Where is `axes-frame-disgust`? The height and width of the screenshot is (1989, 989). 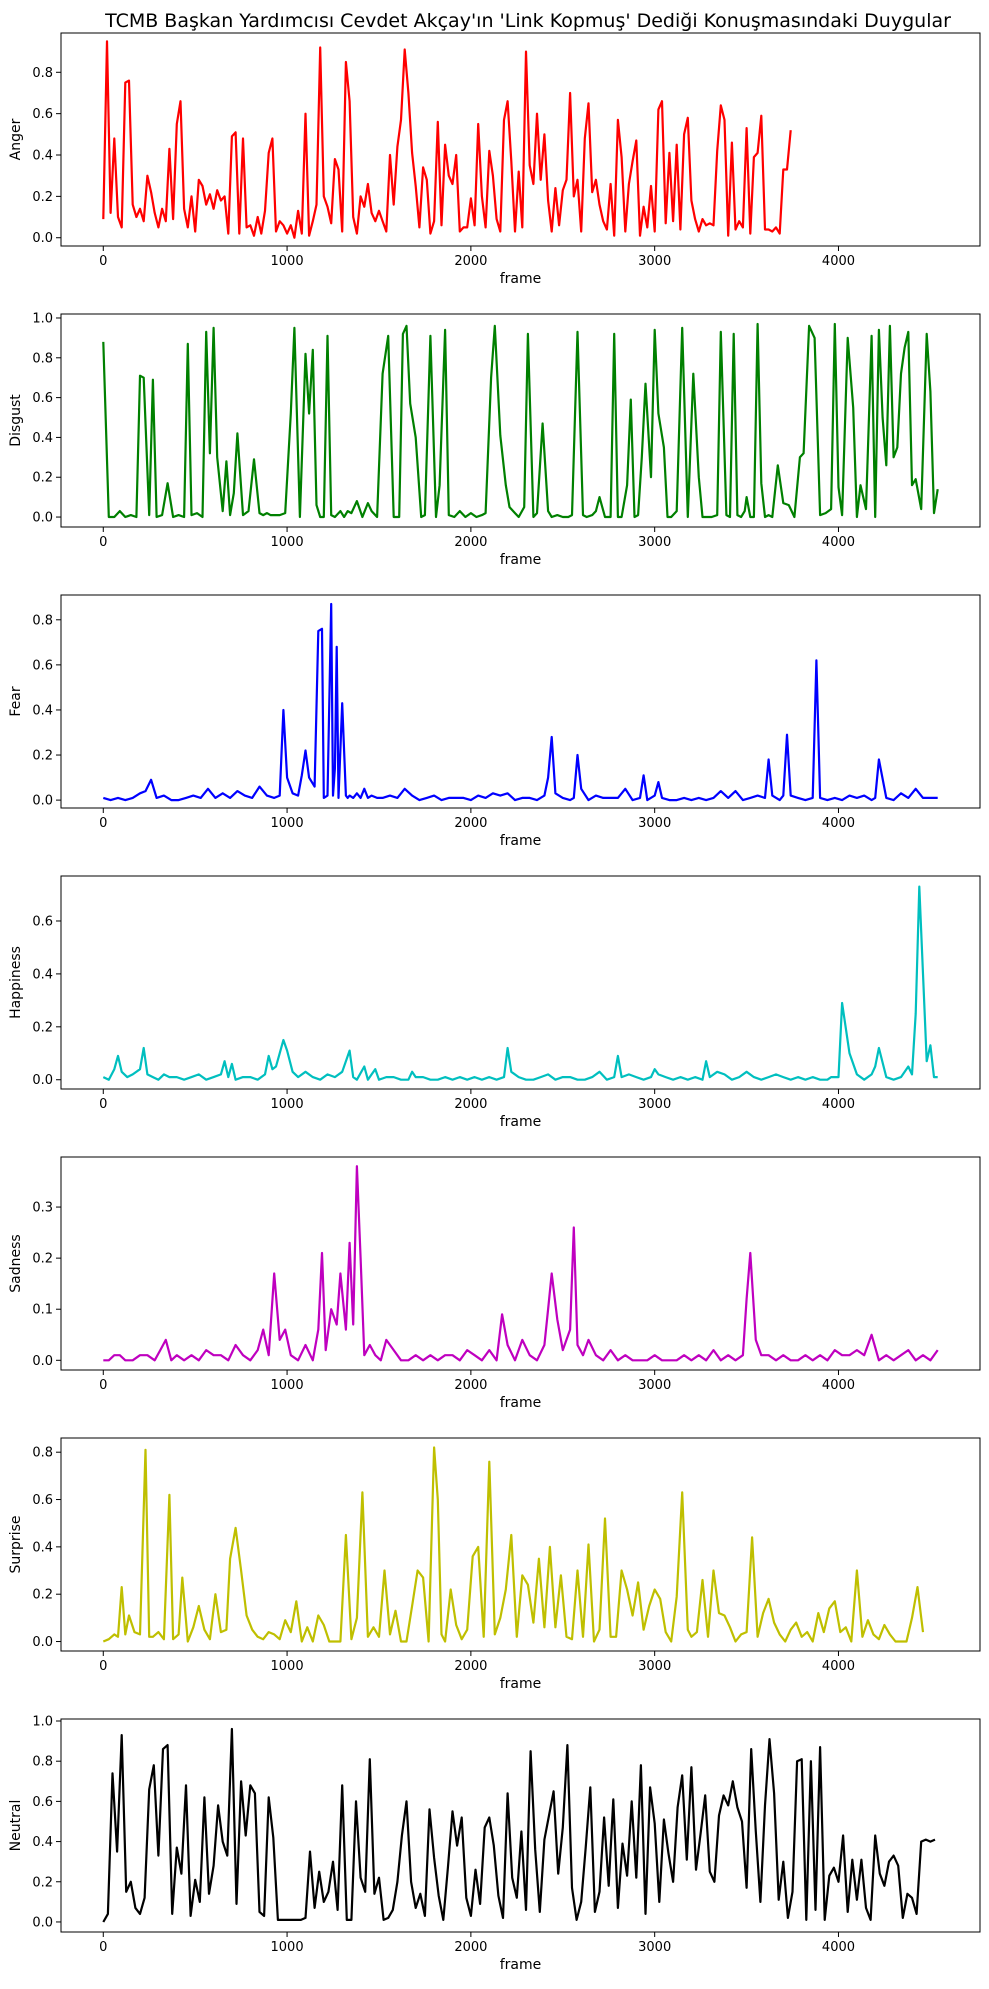
axes-frame-disgust is located at coordinates (520, 420).